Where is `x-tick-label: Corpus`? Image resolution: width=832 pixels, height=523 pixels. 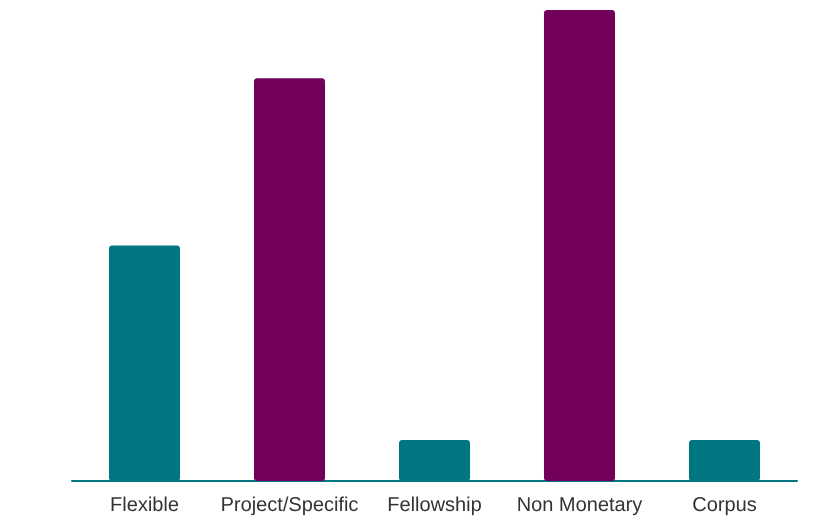
x-tick-label: Corpus is located at coordinates (724, 505).